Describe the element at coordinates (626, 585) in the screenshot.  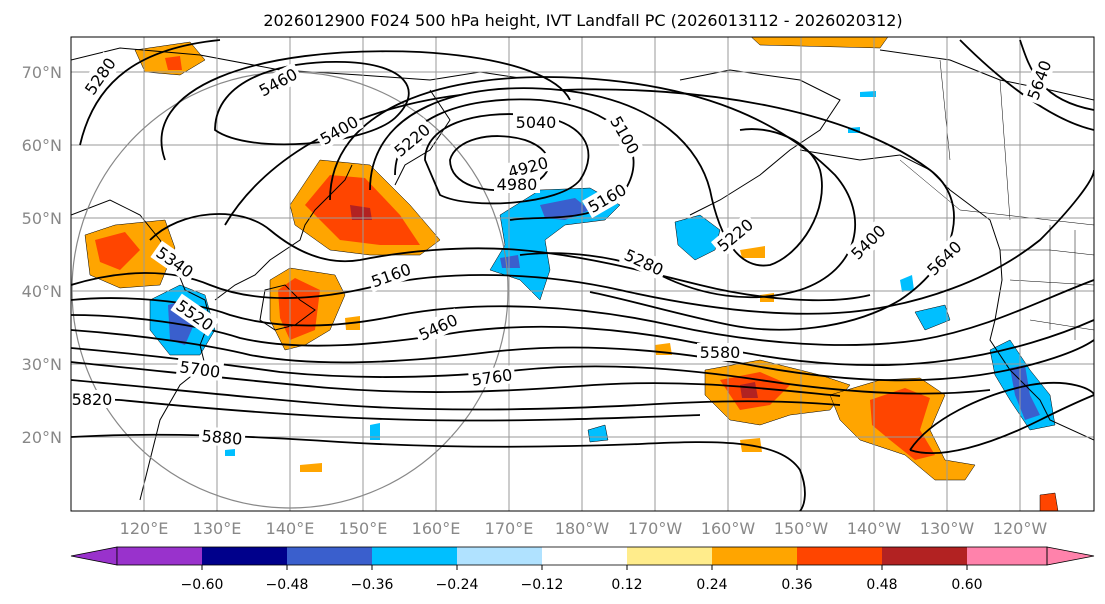
I see `colorbar-tick-label: 0.12` at that location.